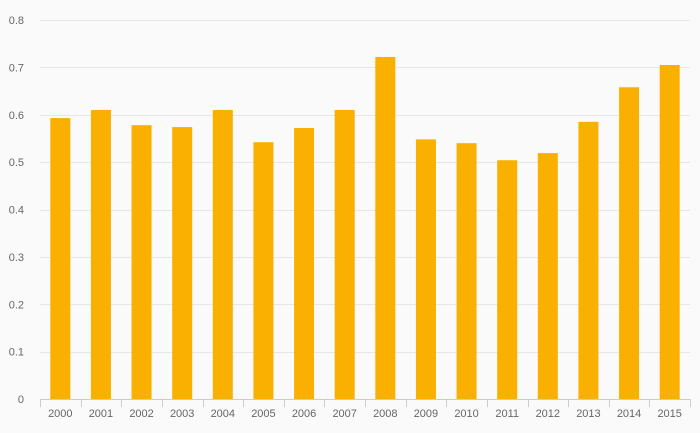 This screenshot has width=700, height=433. Describe the element at coordinates (466, 414) in the screenshot. I see `x-tick-label-2010: 2010` at that location.